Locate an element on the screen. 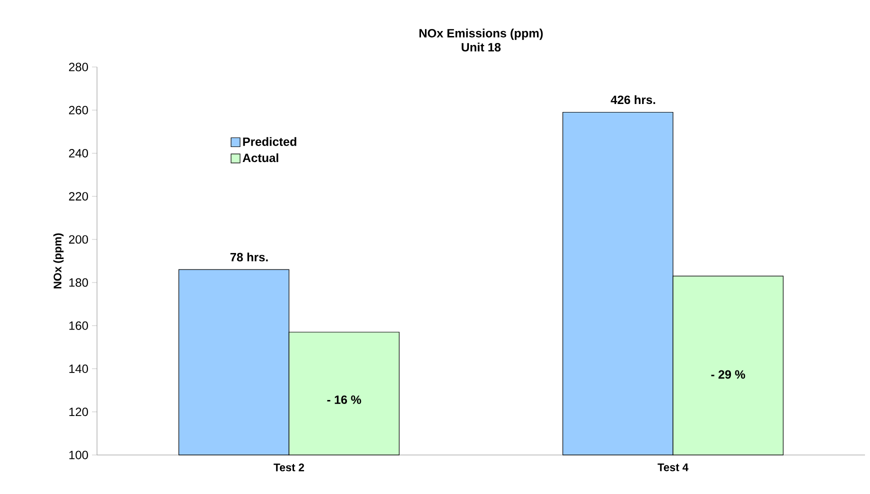 Image resolution: width=870 pixels, height=494 pixels. y-tick-label: 140 is located at coordinates (78, 369).